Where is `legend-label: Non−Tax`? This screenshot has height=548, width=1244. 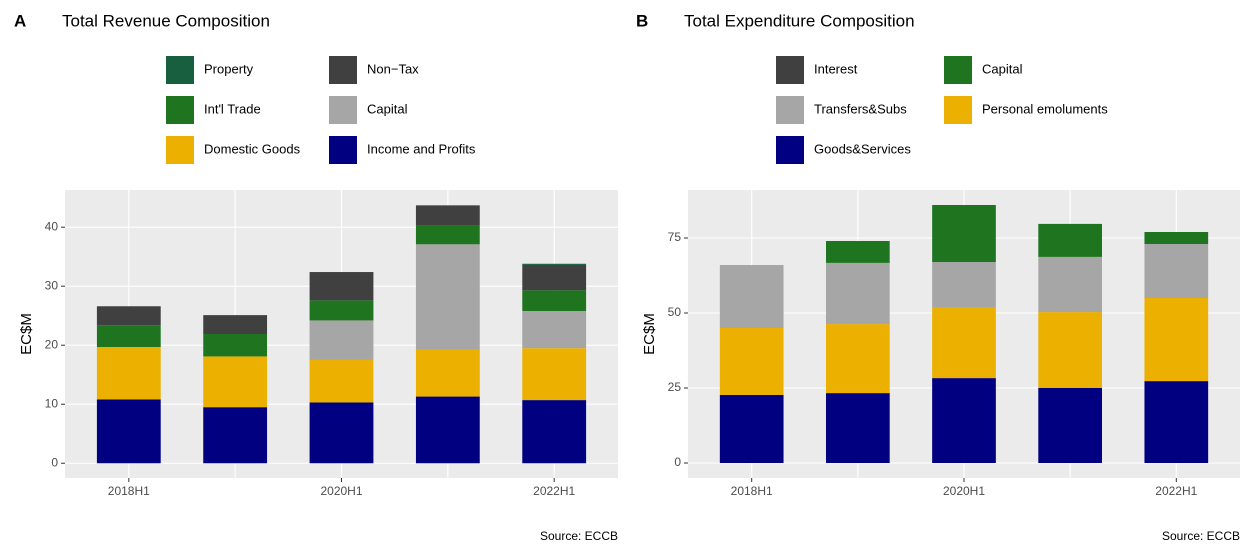 legend-label: Non−Tax is located at coordinates (393, 68).